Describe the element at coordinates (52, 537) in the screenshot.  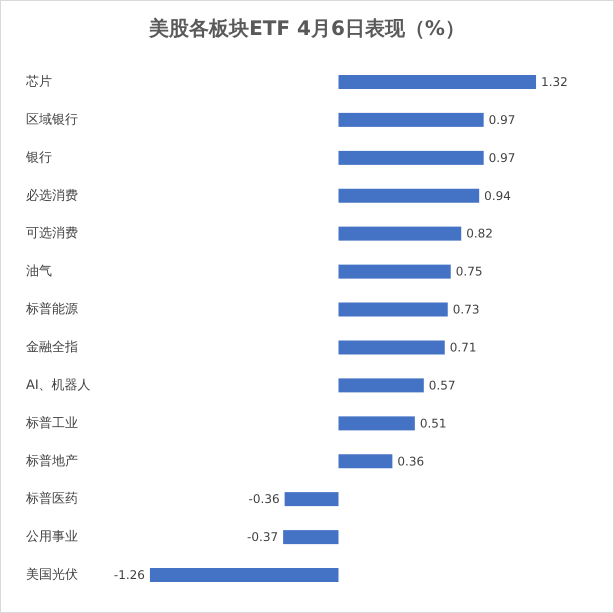
I see `y-tick-label: 公用事业` at that location.